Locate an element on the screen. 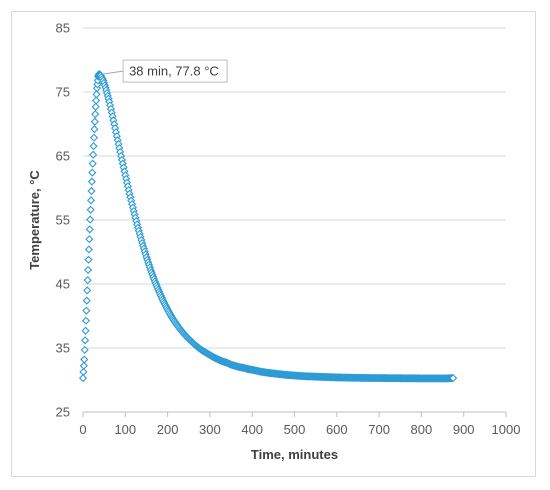 Image resolution: width=550 pixels, height=490 pixels. annotation-label: 38 min, 77.8 °C is located at coordinates (174, 71).